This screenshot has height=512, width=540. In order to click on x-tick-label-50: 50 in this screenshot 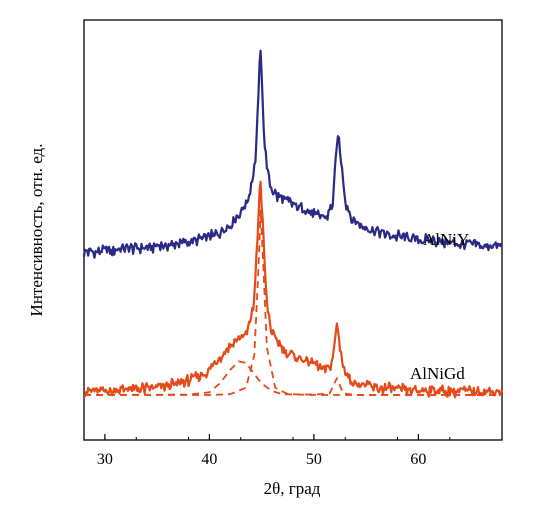, I will do `click(314, 459)`.